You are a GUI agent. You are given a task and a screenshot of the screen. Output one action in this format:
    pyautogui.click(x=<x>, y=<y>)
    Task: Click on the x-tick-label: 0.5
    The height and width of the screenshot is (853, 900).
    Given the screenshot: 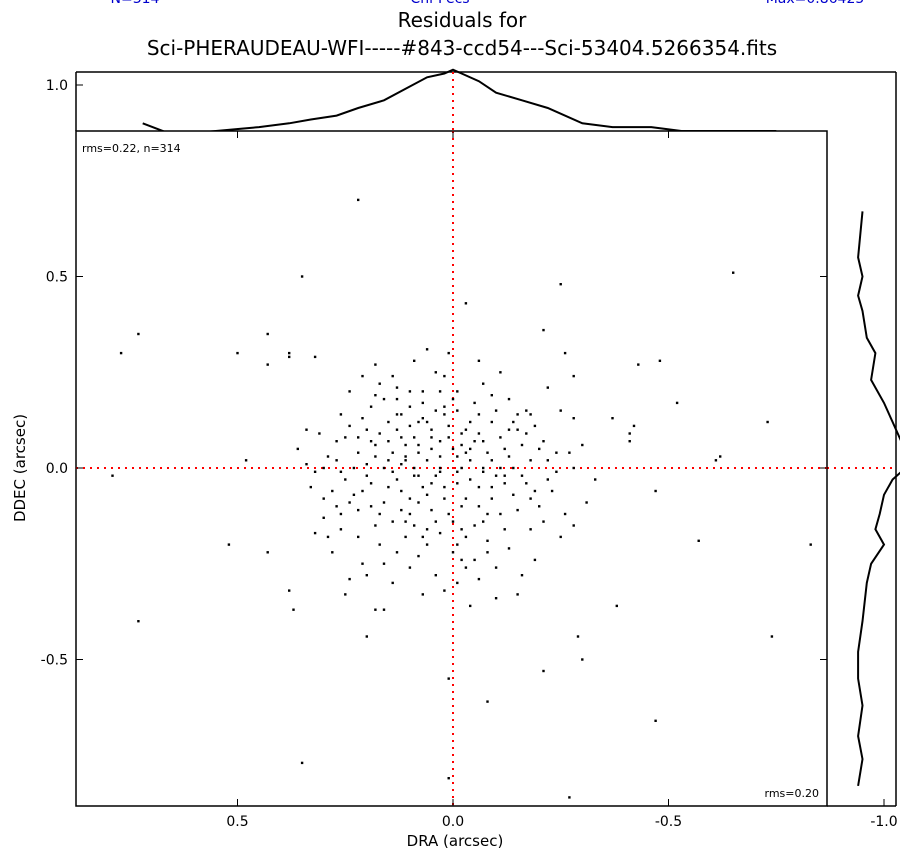 What is the action you would take?
    pyautogui.click(x=237, y=822)
    